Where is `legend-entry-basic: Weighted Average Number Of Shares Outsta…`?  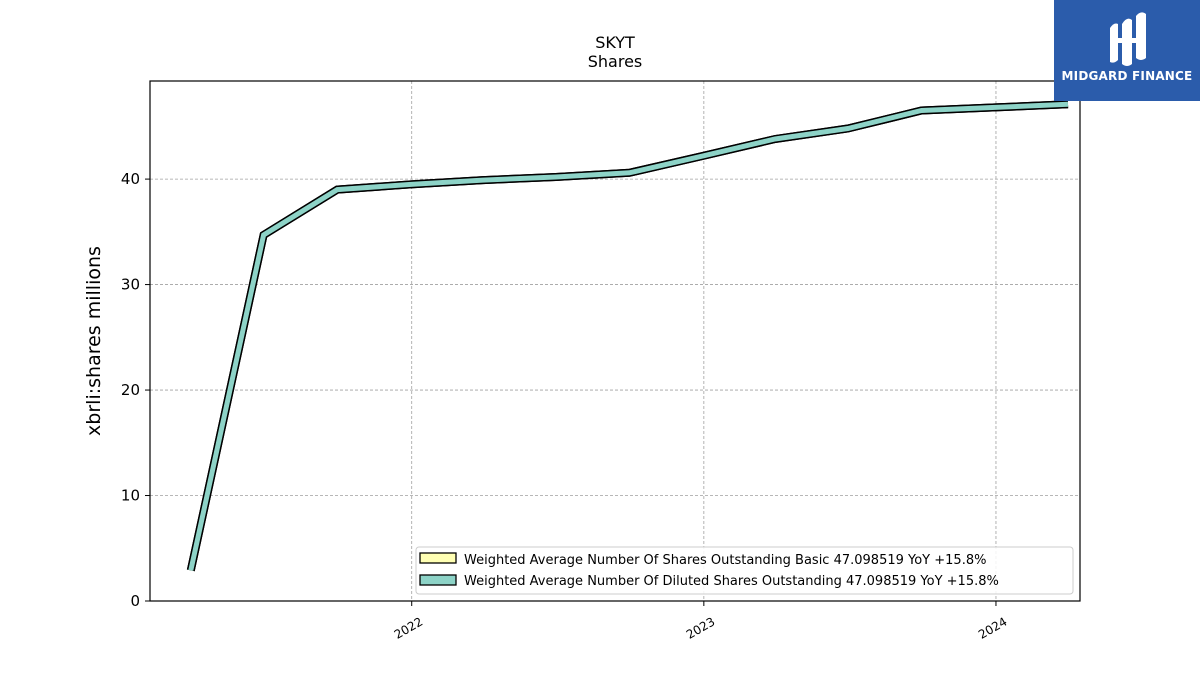 legend-entry-basic: Weighted Average Number Of Shares Outsta… is located at coordinates (725, 560).